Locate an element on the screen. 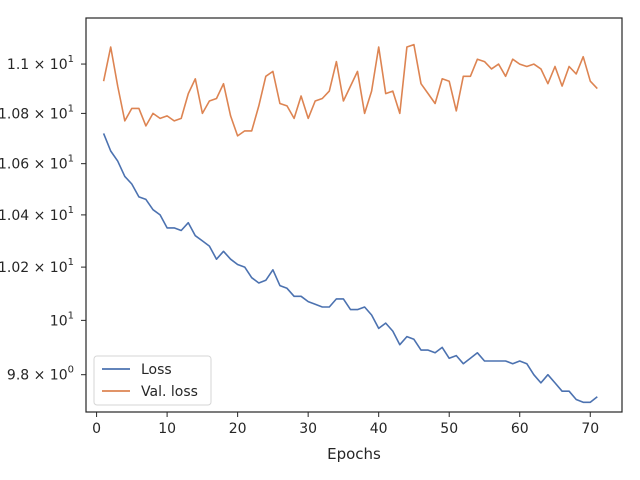 This screenshot has width=640, height=480. x-tick-label: 0 is located at coordinates (96, 429).